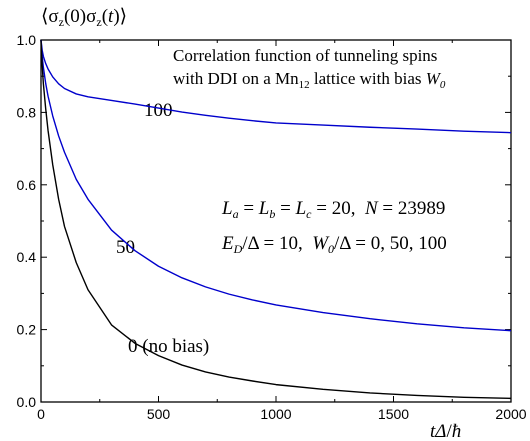  What do you see at coordinates (333, 209) in the screenshot?
I see `annotation-params-line1: La = Lb = Lc = 20, N = 23989` at bounding box center [333, 209].